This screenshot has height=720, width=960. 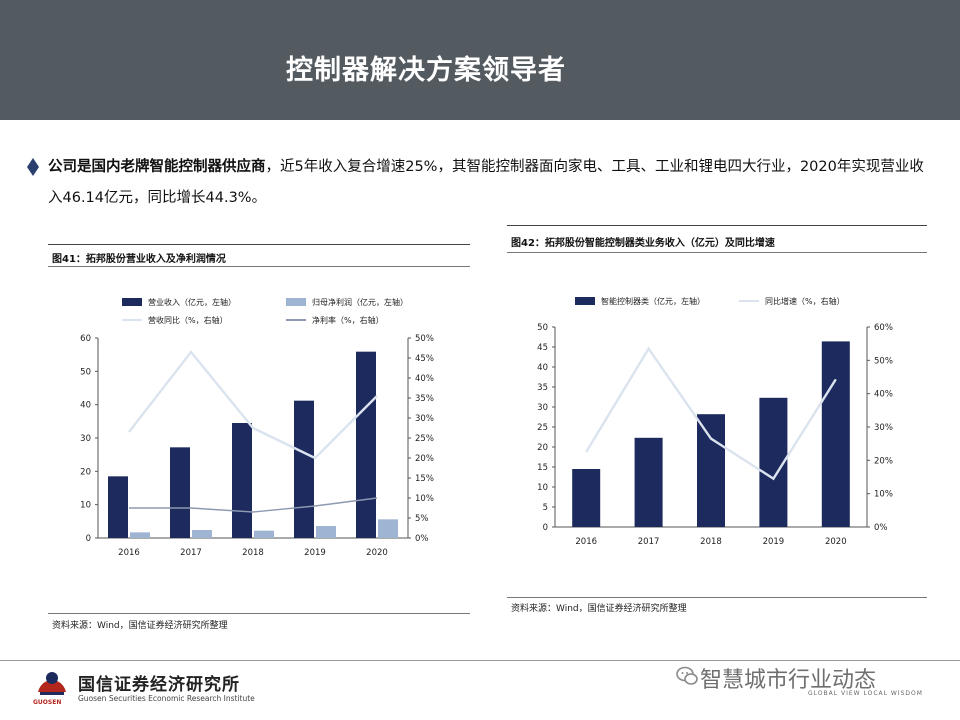 What do you see at coordinates (85, 339) in the screenshot?
I see `y-left-tick-label: 60` at bounding box center [85, 339].